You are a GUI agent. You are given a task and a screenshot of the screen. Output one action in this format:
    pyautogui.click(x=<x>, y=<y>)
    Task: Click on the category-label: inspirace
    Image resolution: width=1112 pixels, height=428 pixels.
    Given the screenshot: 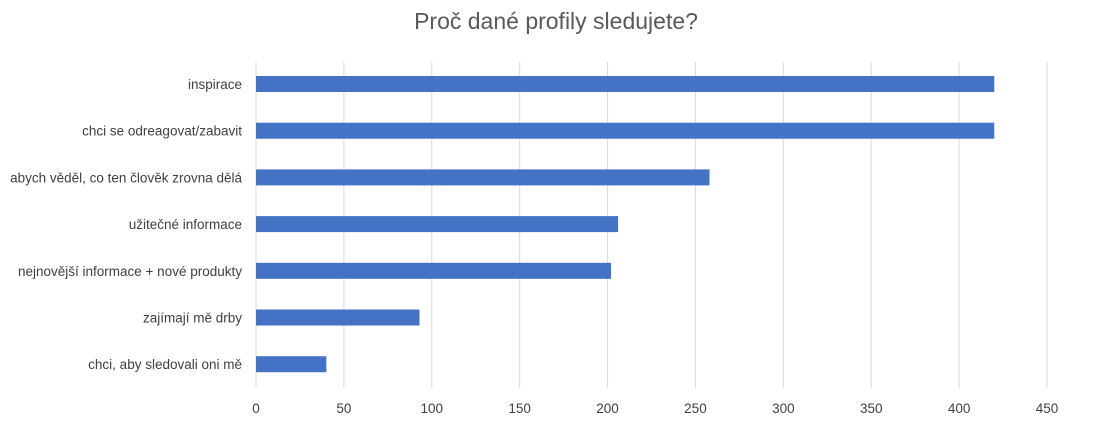 What is the action you would take?
    pyautogui.click(x=215, y=84)
    